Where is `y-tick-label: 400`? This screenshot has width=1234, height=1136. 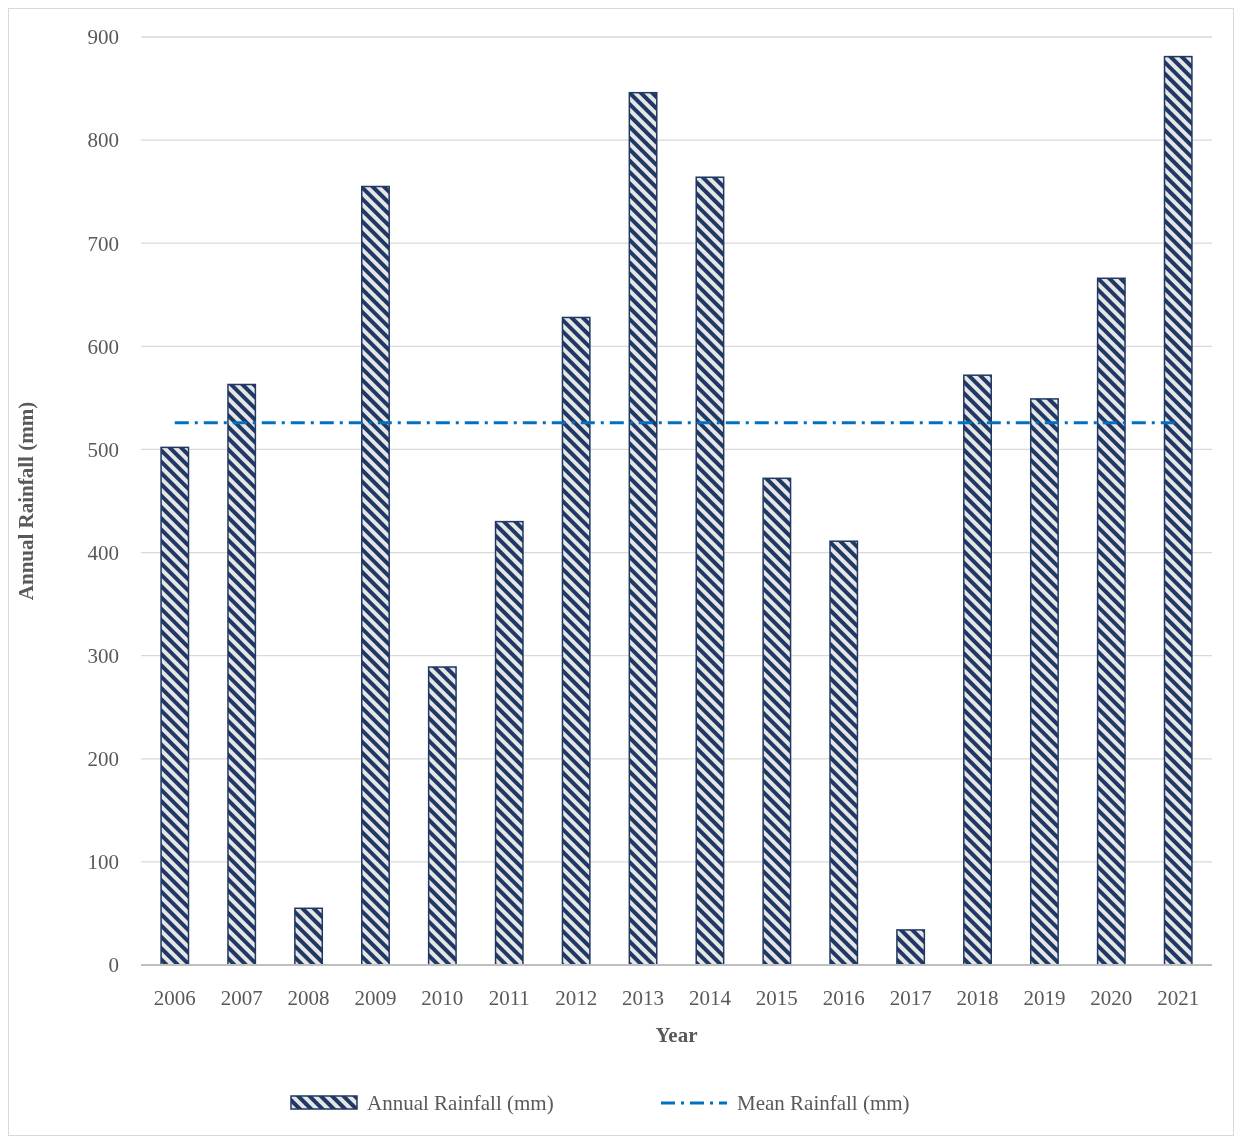
y-tick-label: 400 is located at coordinates (103, 552).